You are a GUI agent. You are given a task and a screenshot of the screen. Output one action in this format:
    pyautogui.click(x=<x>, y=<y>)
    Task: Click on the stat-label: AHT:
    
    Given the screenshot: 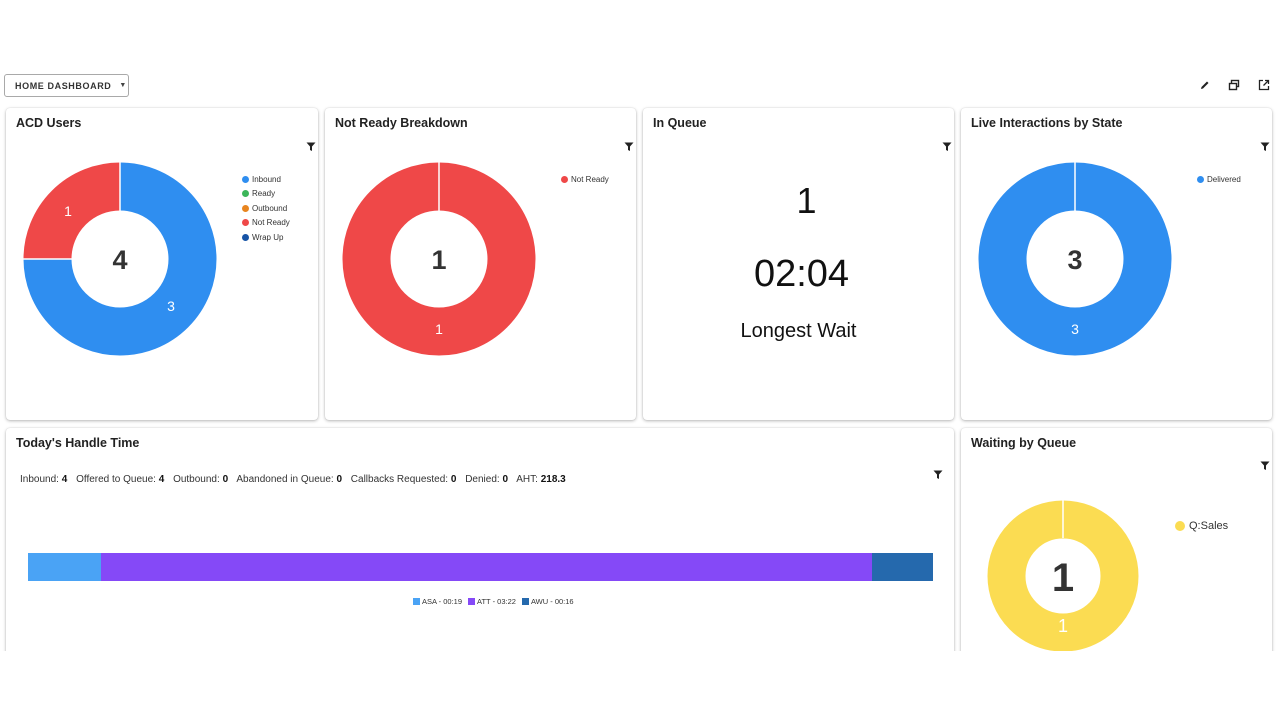 What is the action you would take?
    pyautogui.click(x=527, y=479)
    